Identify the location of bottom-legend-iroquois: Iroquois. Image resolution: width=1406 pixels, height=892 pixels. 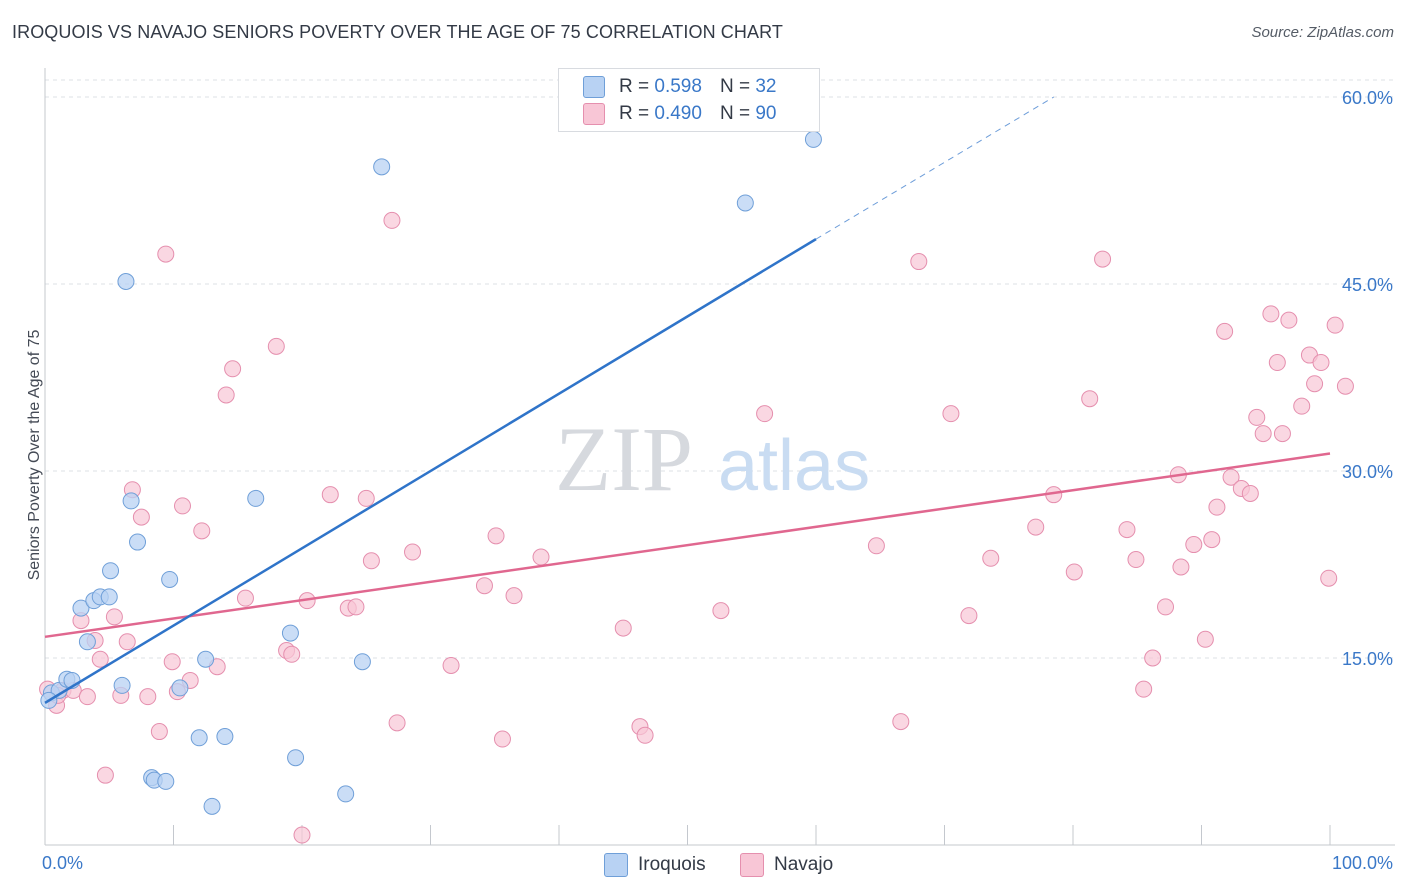
(655, 865).